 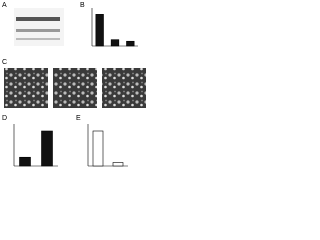 What do you see at coordinates (78, 118) in the screenshot?
I see `panel-label: E` at bounding box center [78, 118].